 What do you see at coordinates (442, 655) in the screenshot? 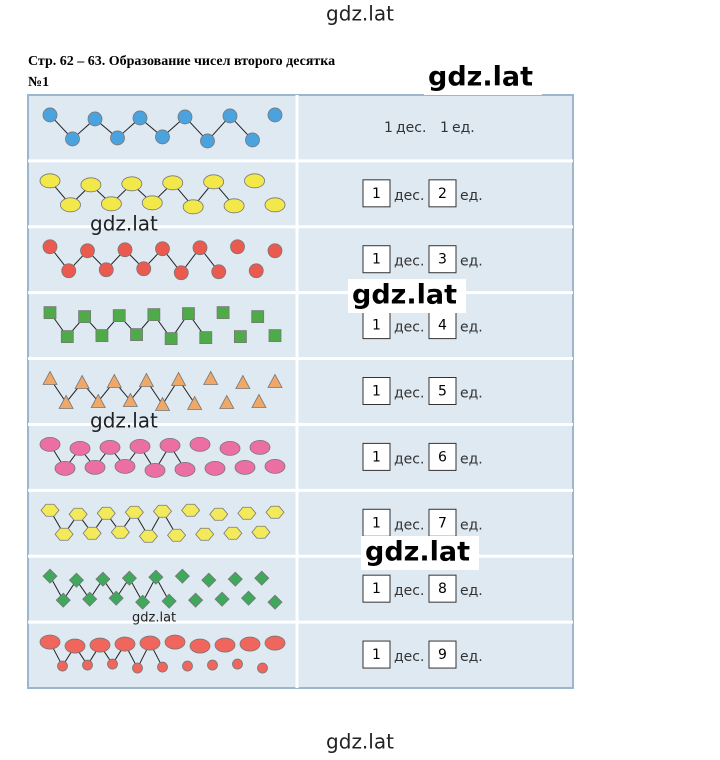
I see `ones-value: 9` at bounding box center [442, 655].